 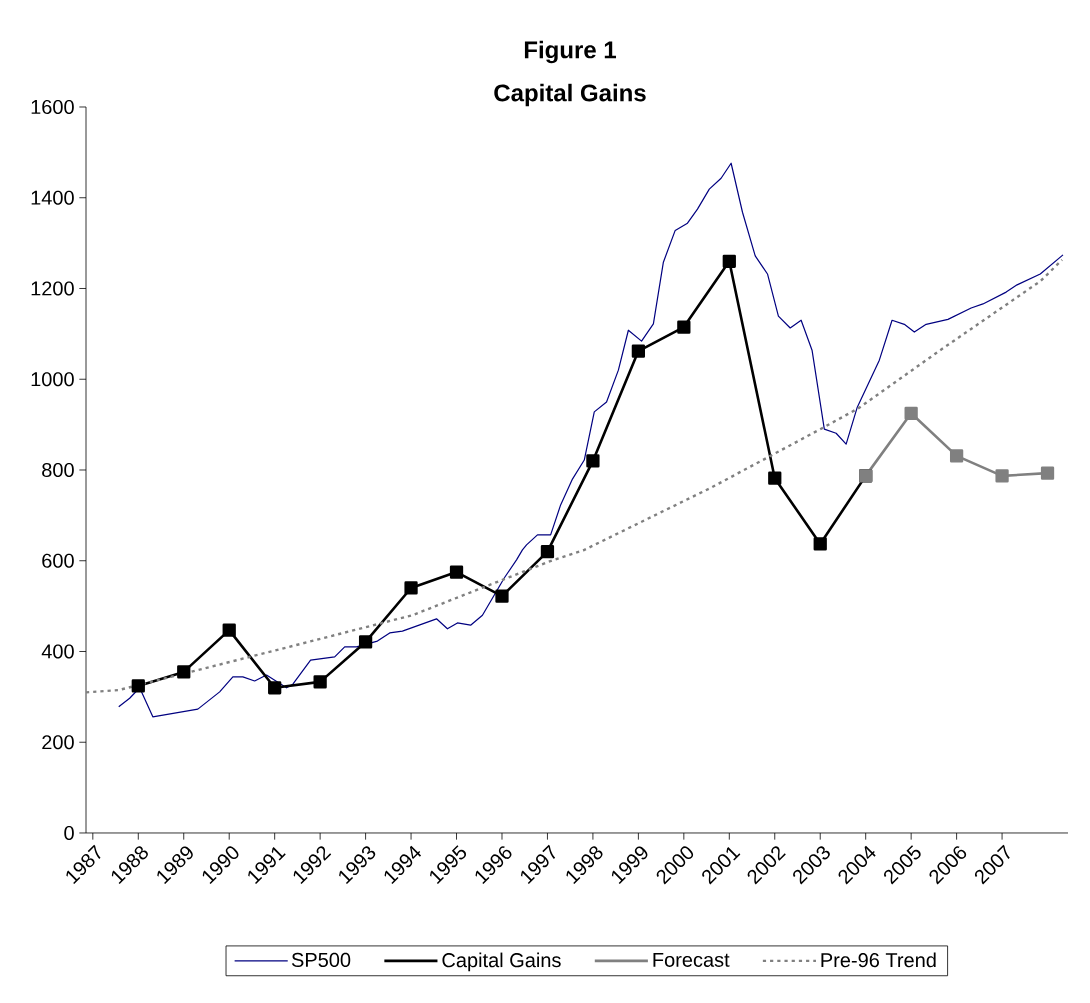 What do you see at coordinates (52, 197) in the screenshot?
I see `y-tick-label: 1400` at bounding box center [52, 197].